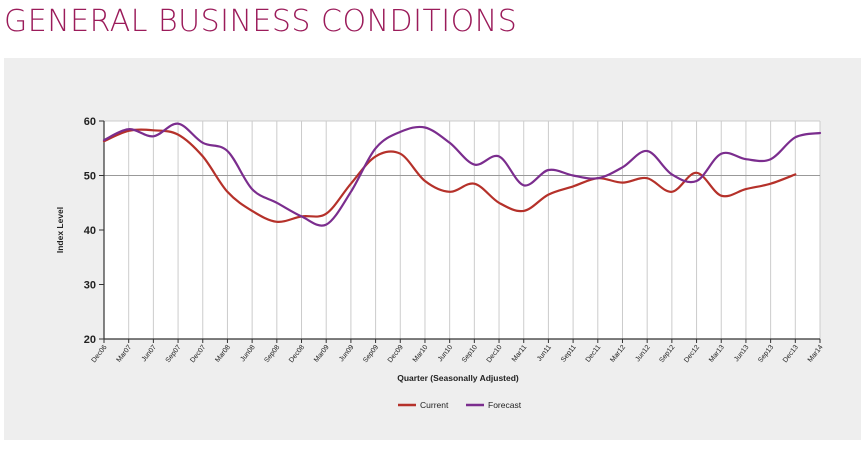 The image size is (865, 452). Describe the element at coordinates (247, 353) in the screenshot. I see `x-tick-label: Jun08` at that location.